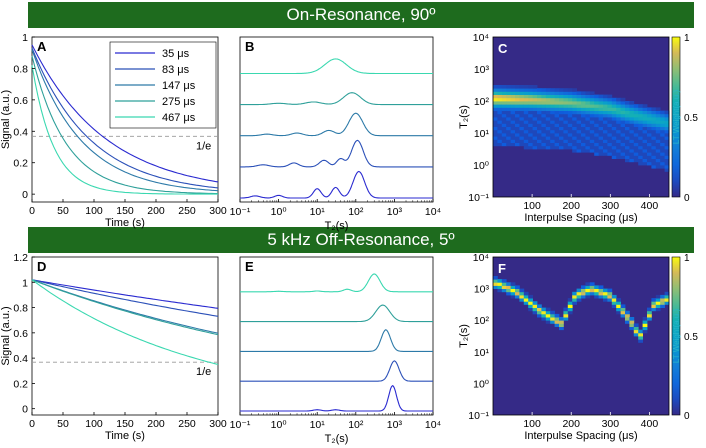 The image size is (706, 448). What do you see at coordinates (42, 46) in the screenshot?
I see `panel-letter: A` at bounding box center [42, 46].